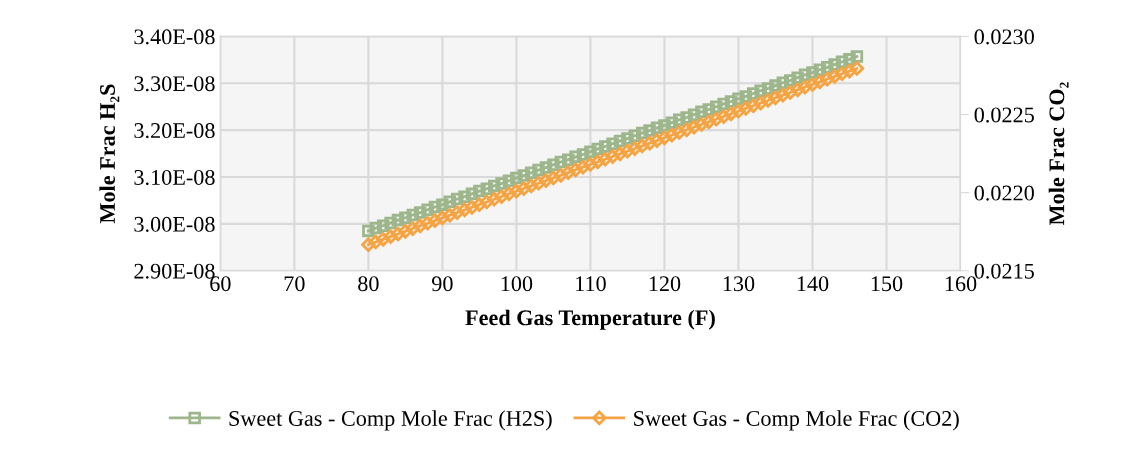 The height and width of the screenshot is (455, 1130). What do you see at coordinates (739, 284) in the screenshot?
I see `x-tick-label: 130` at bounding box center [739, 284].